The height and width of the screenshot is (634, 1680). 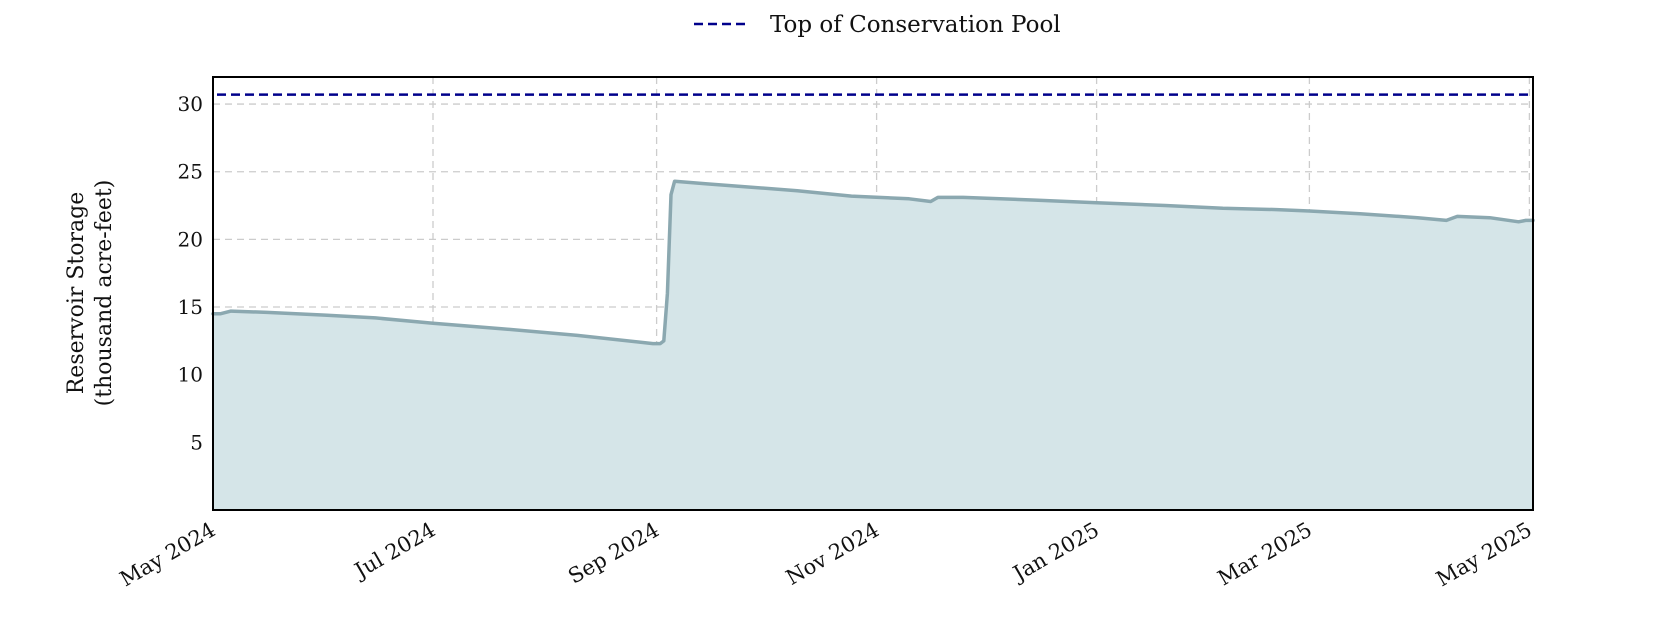 What do you see at coordinates (190, 172) in the screenshot?
I see `y-tick-label: 25` at bounding box center [190, 172].